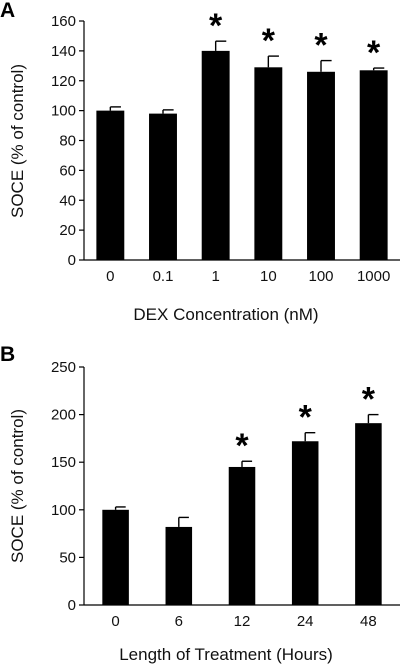  I want to click on panel-a-letter: A, so click(7, 11).